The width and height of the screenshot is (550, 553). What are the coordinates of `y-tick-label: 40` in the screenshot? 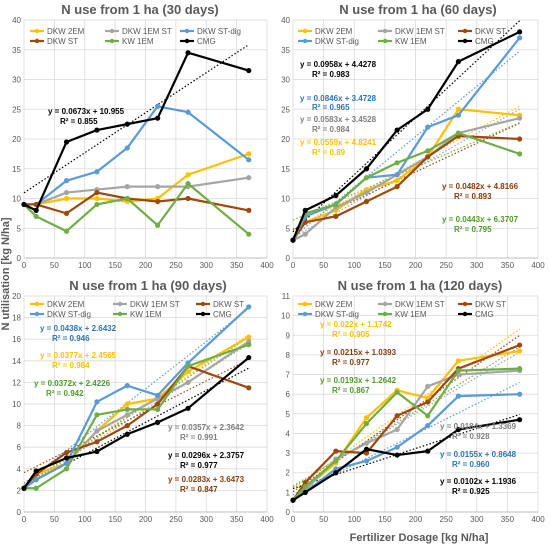 It's located at (285, 20).